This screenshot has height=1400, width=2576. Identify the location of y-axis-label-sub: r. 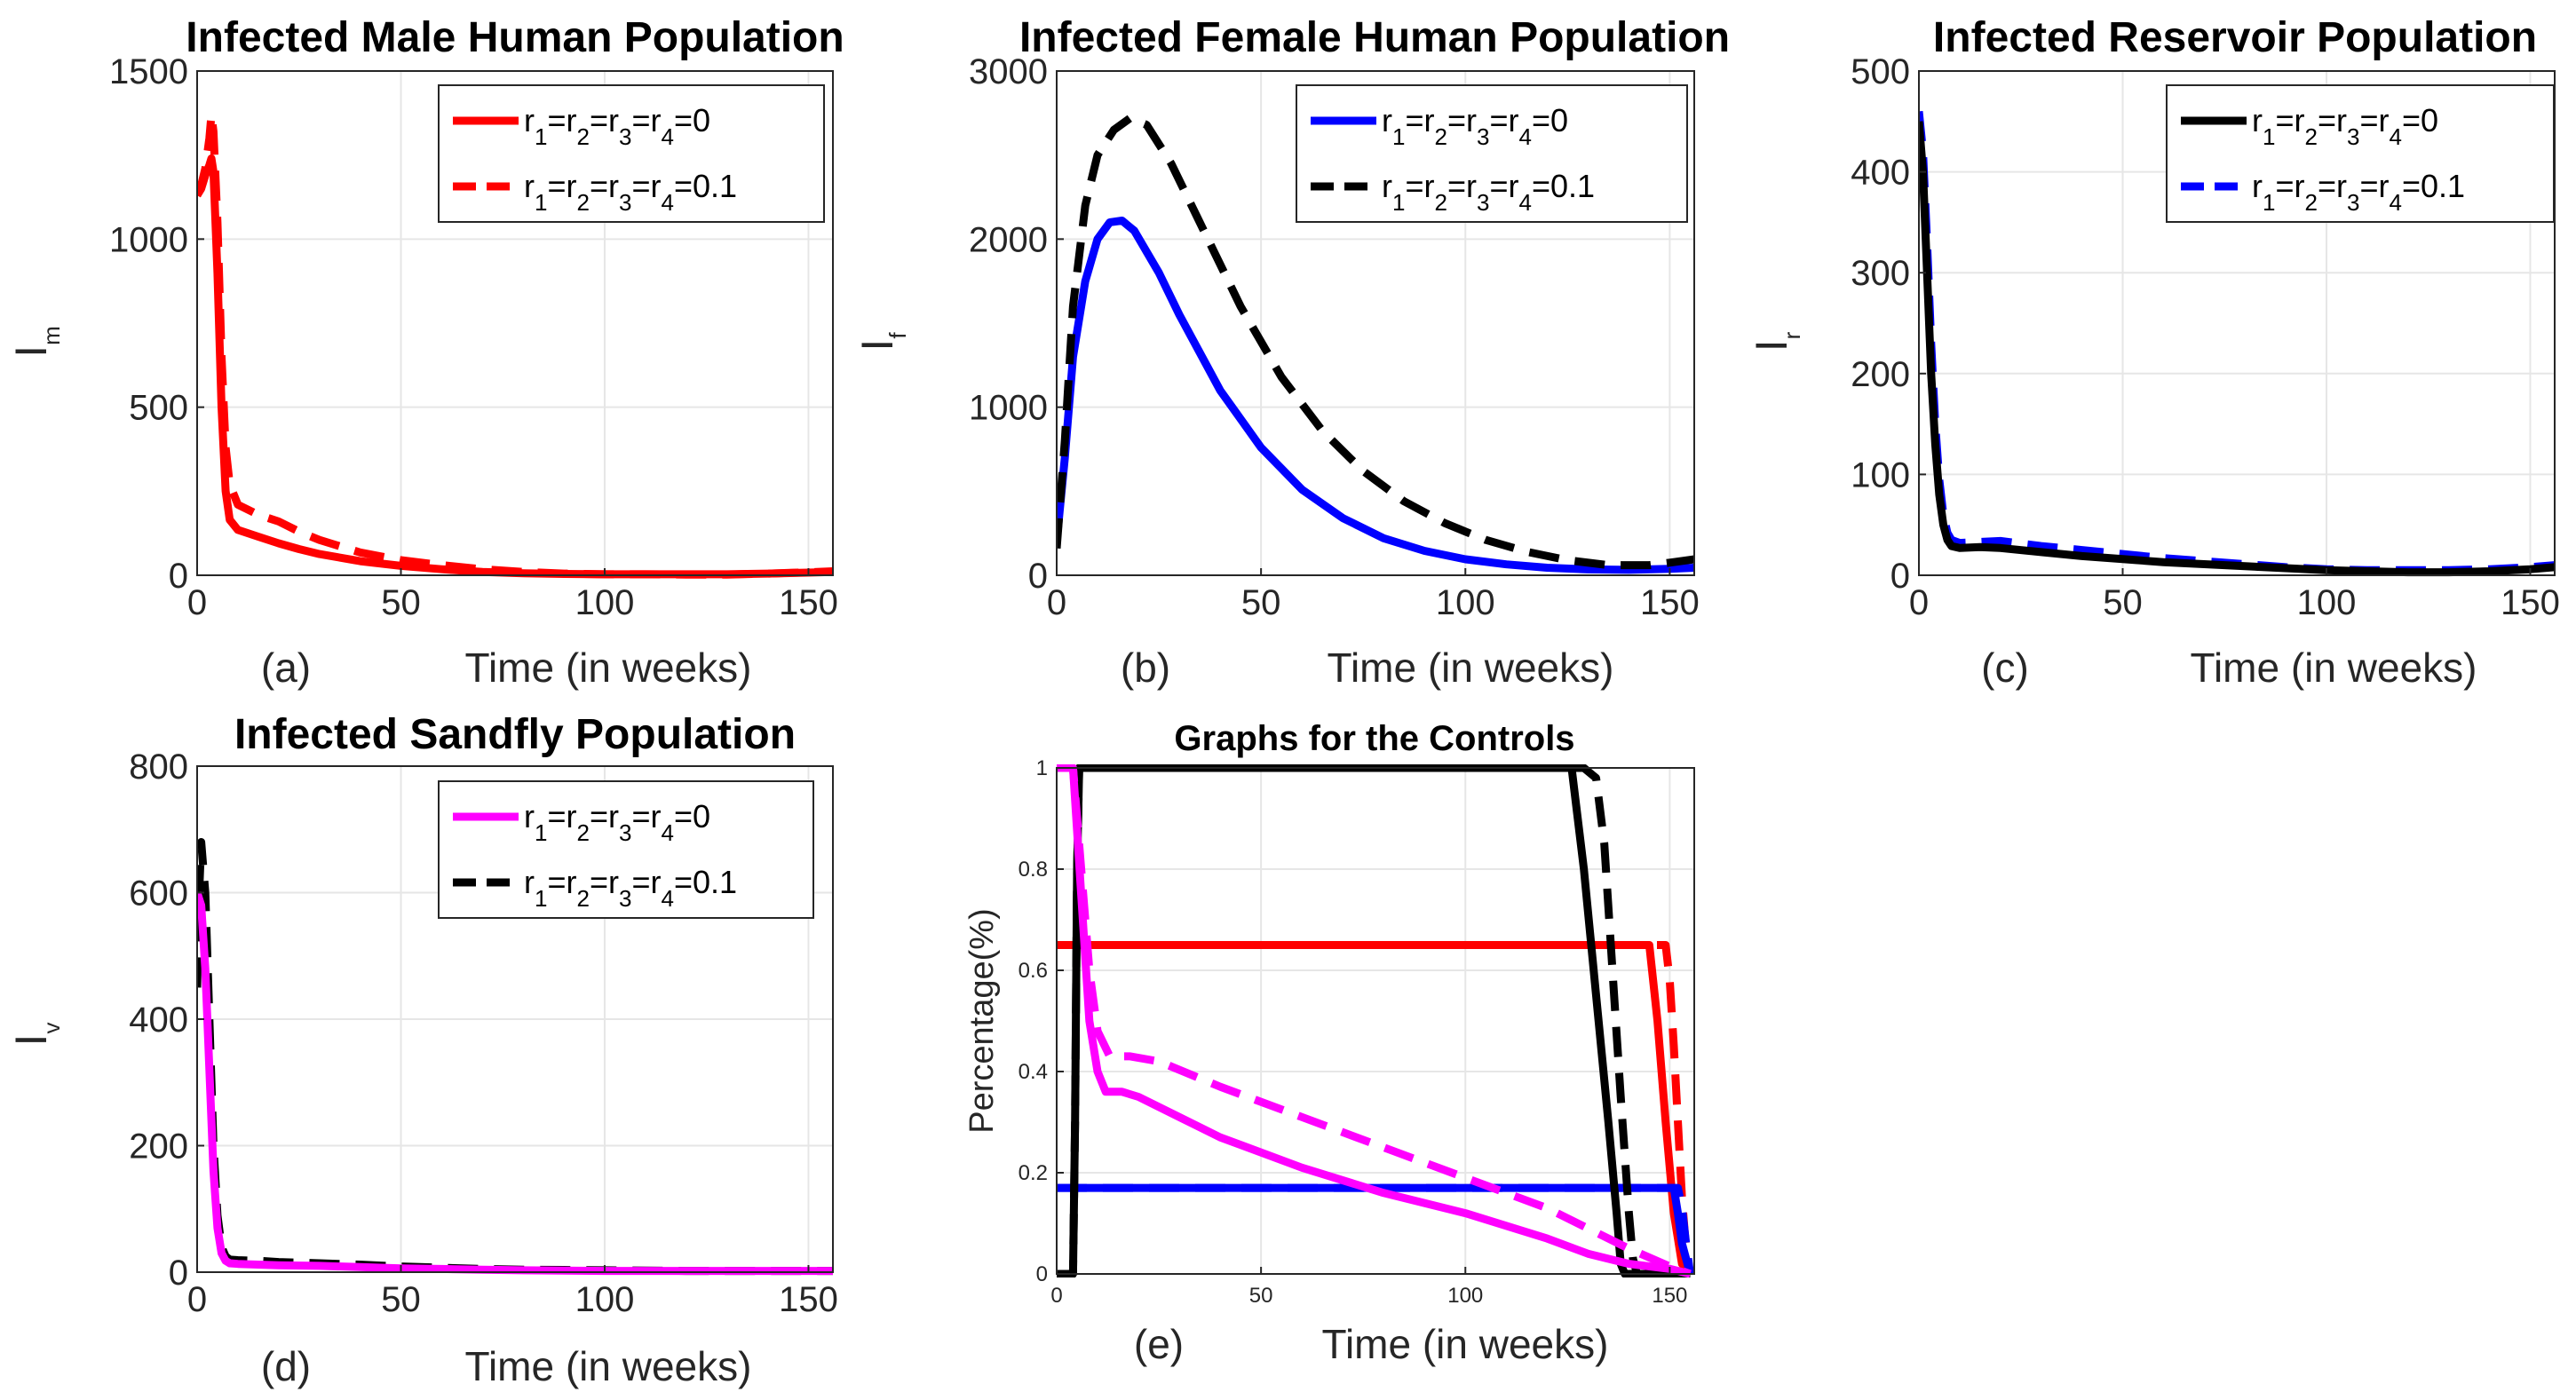
(1792, 335).